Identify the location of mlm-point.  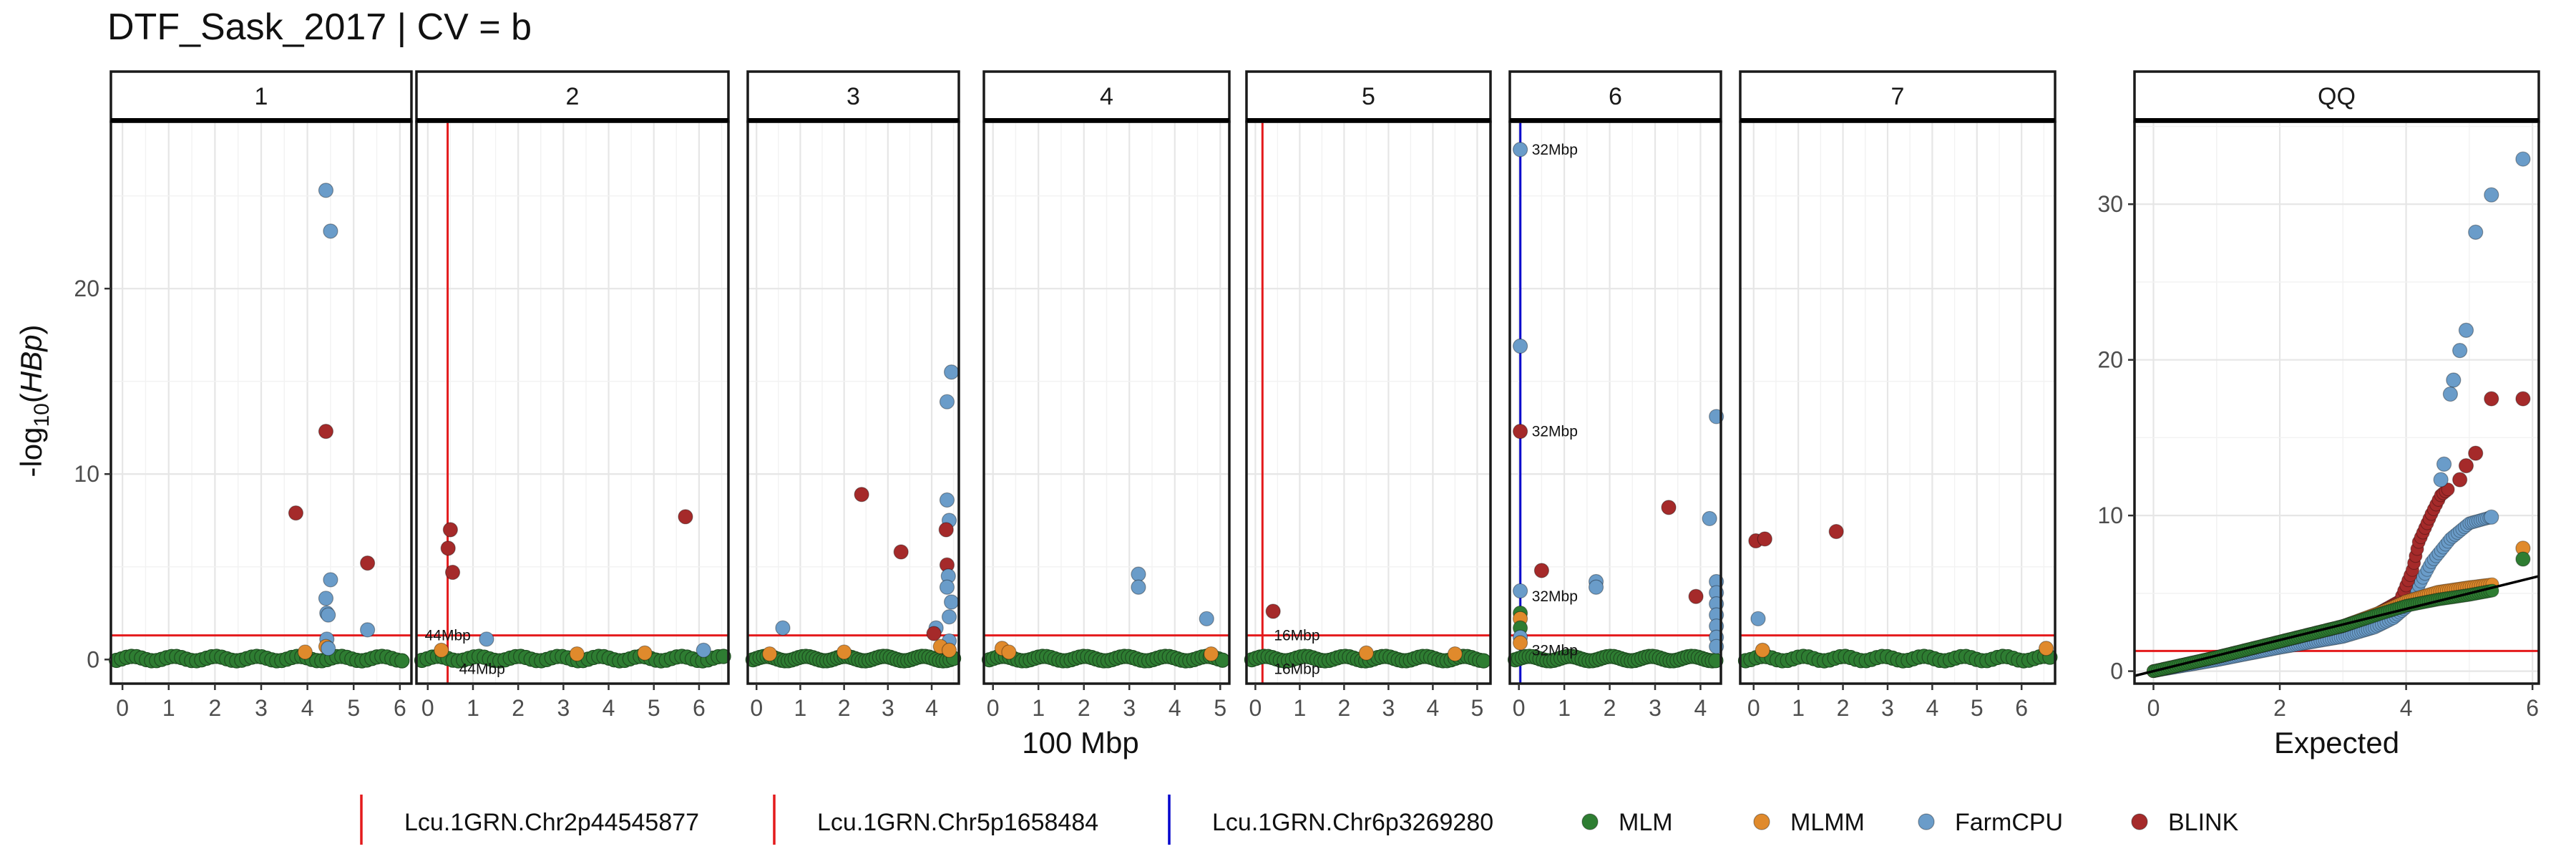
(1483, 661).